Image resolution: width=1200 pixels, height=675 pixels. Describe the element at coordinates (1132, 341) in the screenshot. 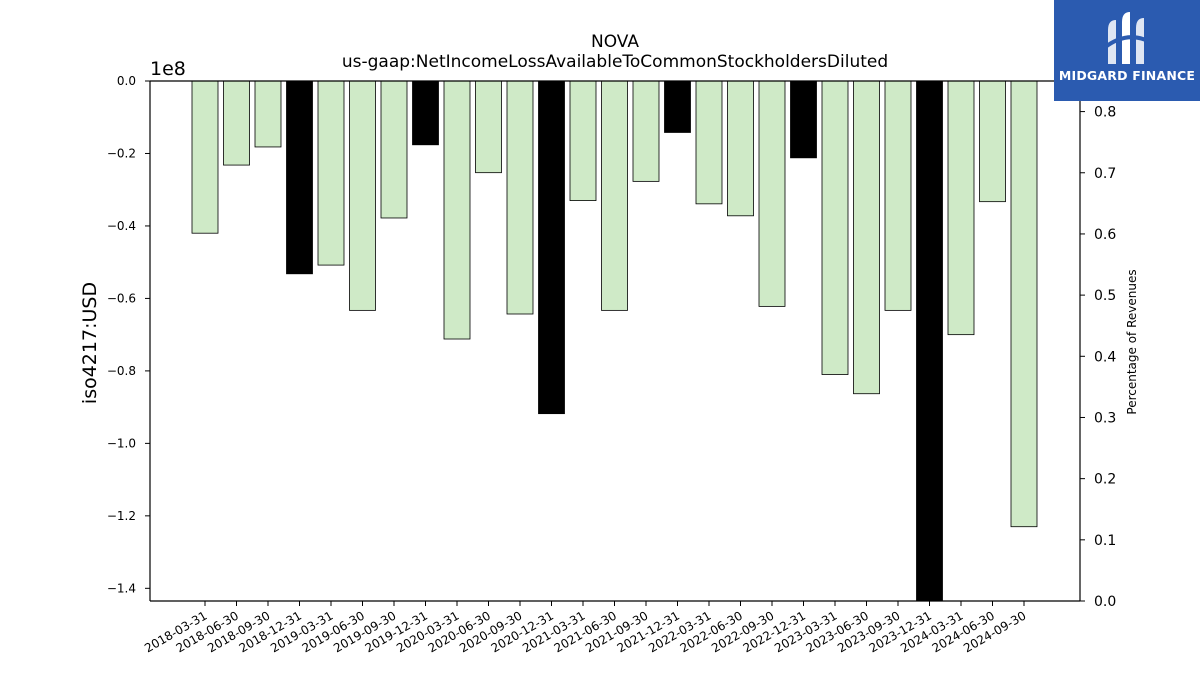

I see `y2-axis-label: Percentage of Revenues` at that location.